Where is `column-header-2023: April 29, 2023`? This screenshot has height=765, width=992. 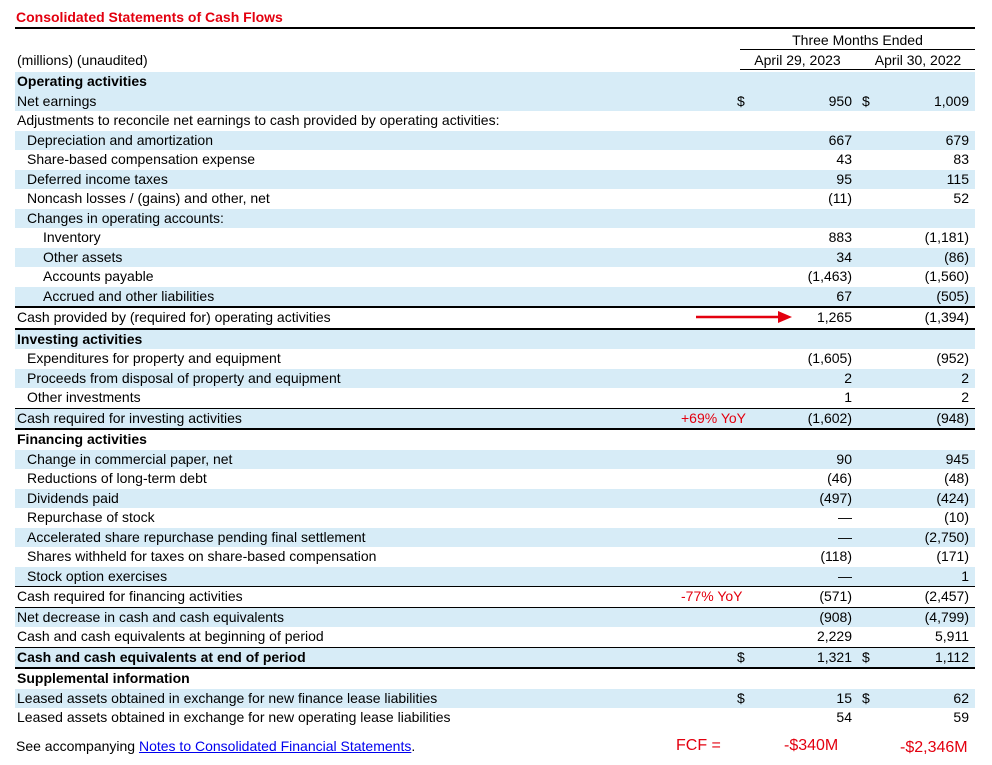 column-header-2023: April 29, 2023 is located at coordinates (797, 60).